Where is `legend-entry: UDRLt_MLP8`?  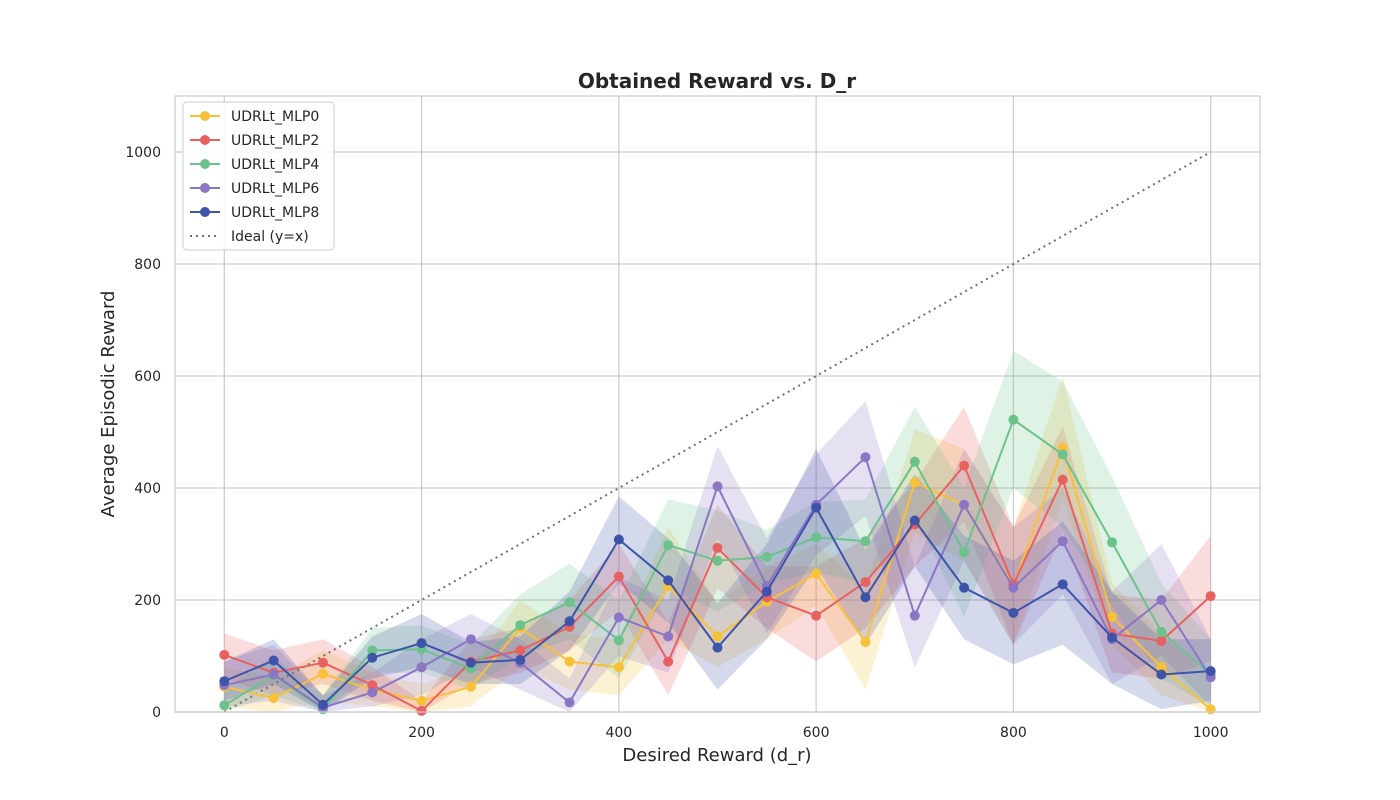 legend-entry: UDRLt_MLP8 is located at coordinates (254, 213).